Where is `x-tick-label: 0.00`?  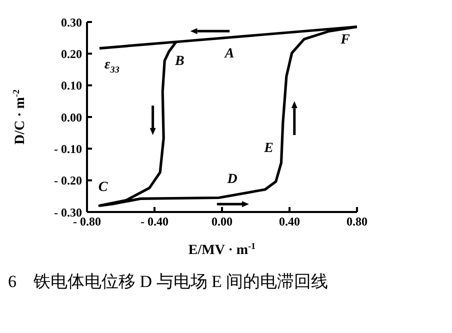 x-tick-label: 0.00 is located at coordinates (222, 221).